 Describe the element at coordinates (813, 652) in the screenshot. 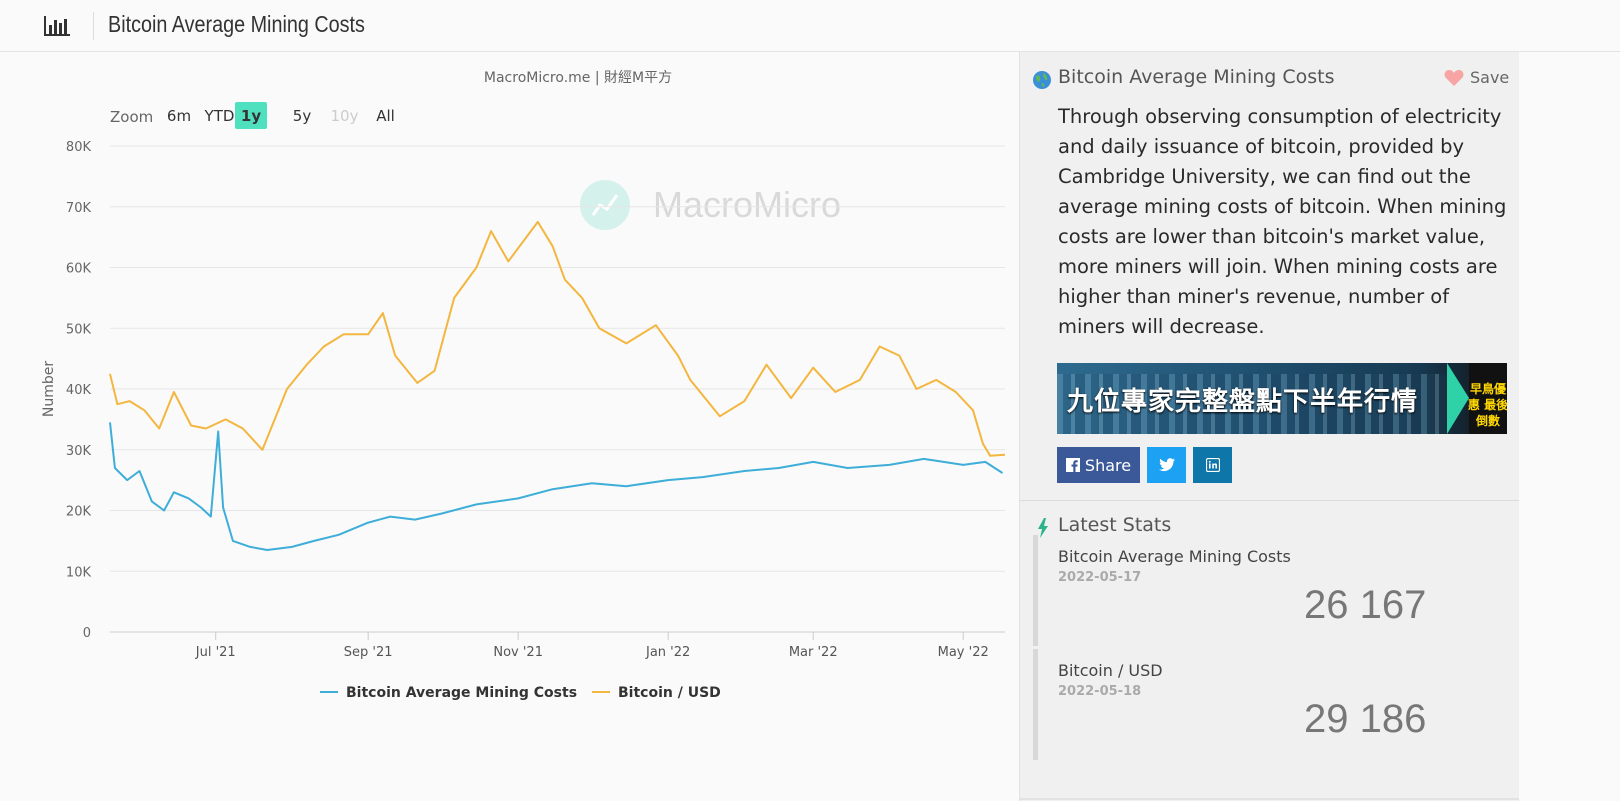

I see `x-tick-label: Mar '22` at that location.